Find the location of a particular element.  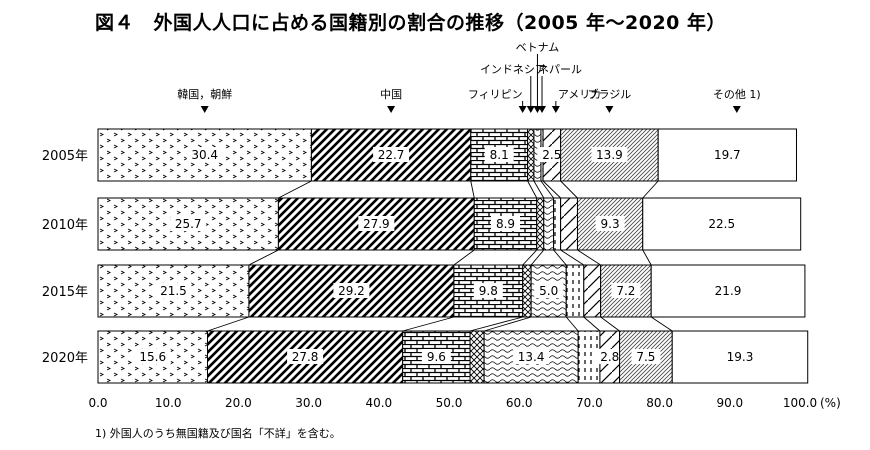

x-tick-label: 20.0 is located at coordinates (238, 403).